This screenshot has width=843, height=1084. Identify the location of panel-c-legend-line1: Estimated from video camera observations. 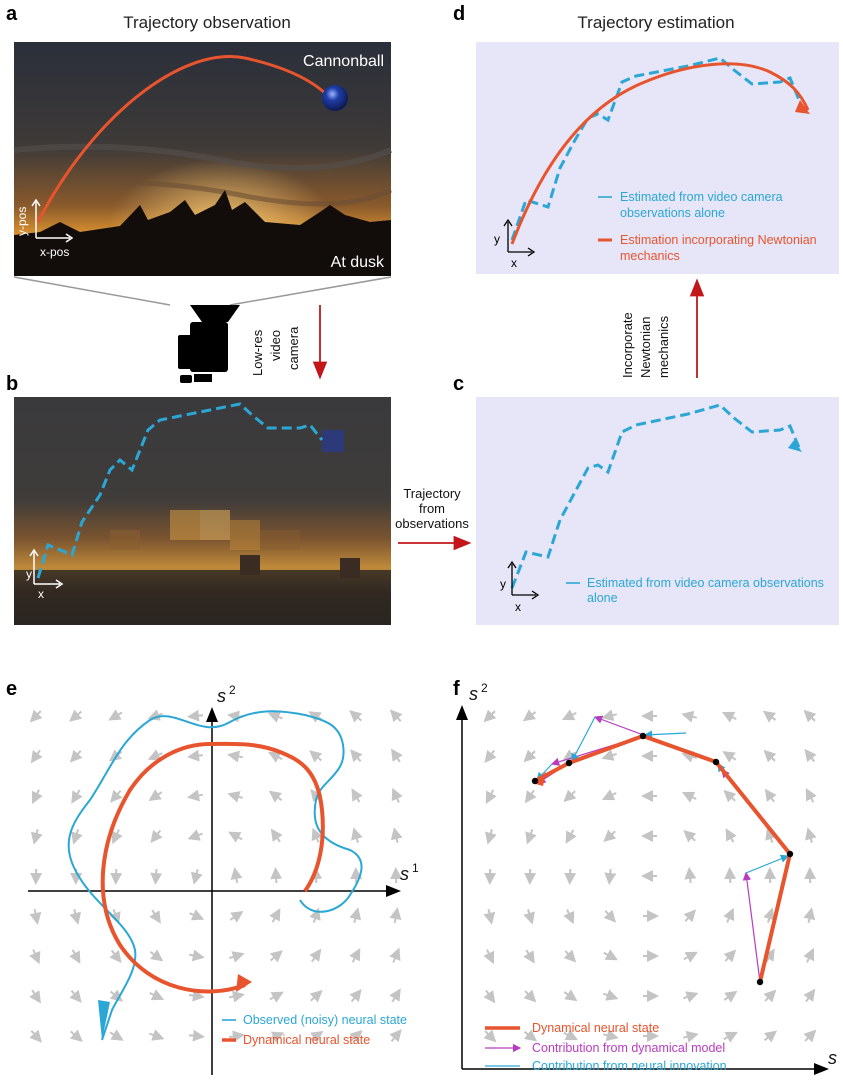
(705, 583).